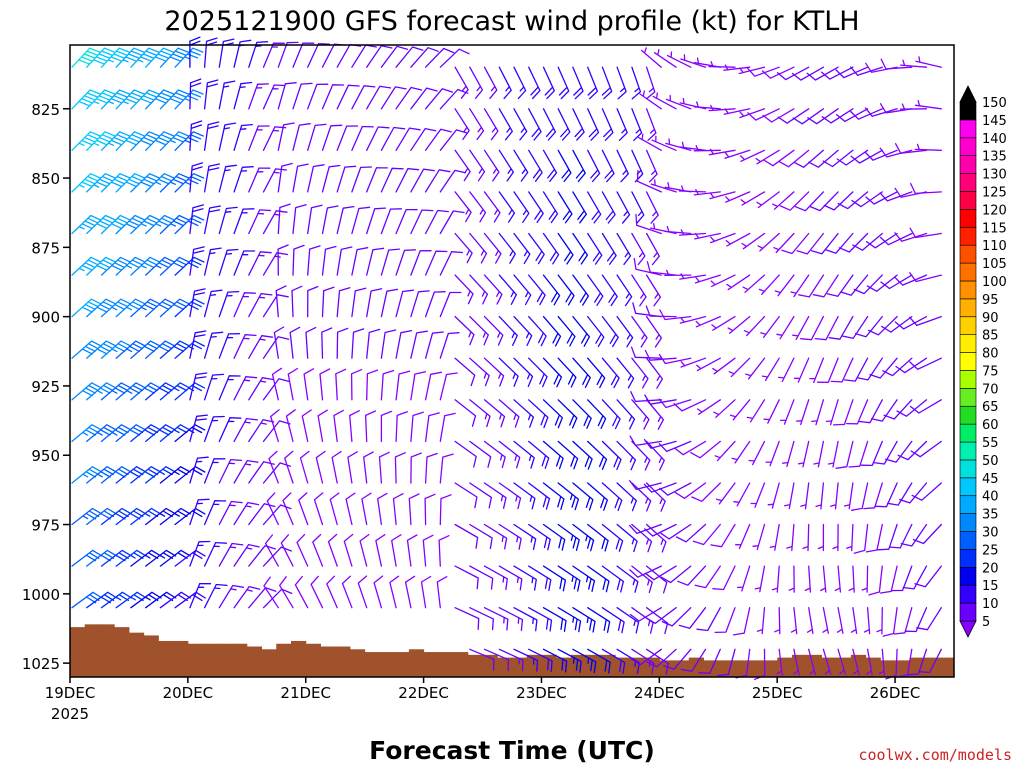 This screenshot has width=1024, height=768. I want to click on colorbar-label: 20, so click(990, 568).